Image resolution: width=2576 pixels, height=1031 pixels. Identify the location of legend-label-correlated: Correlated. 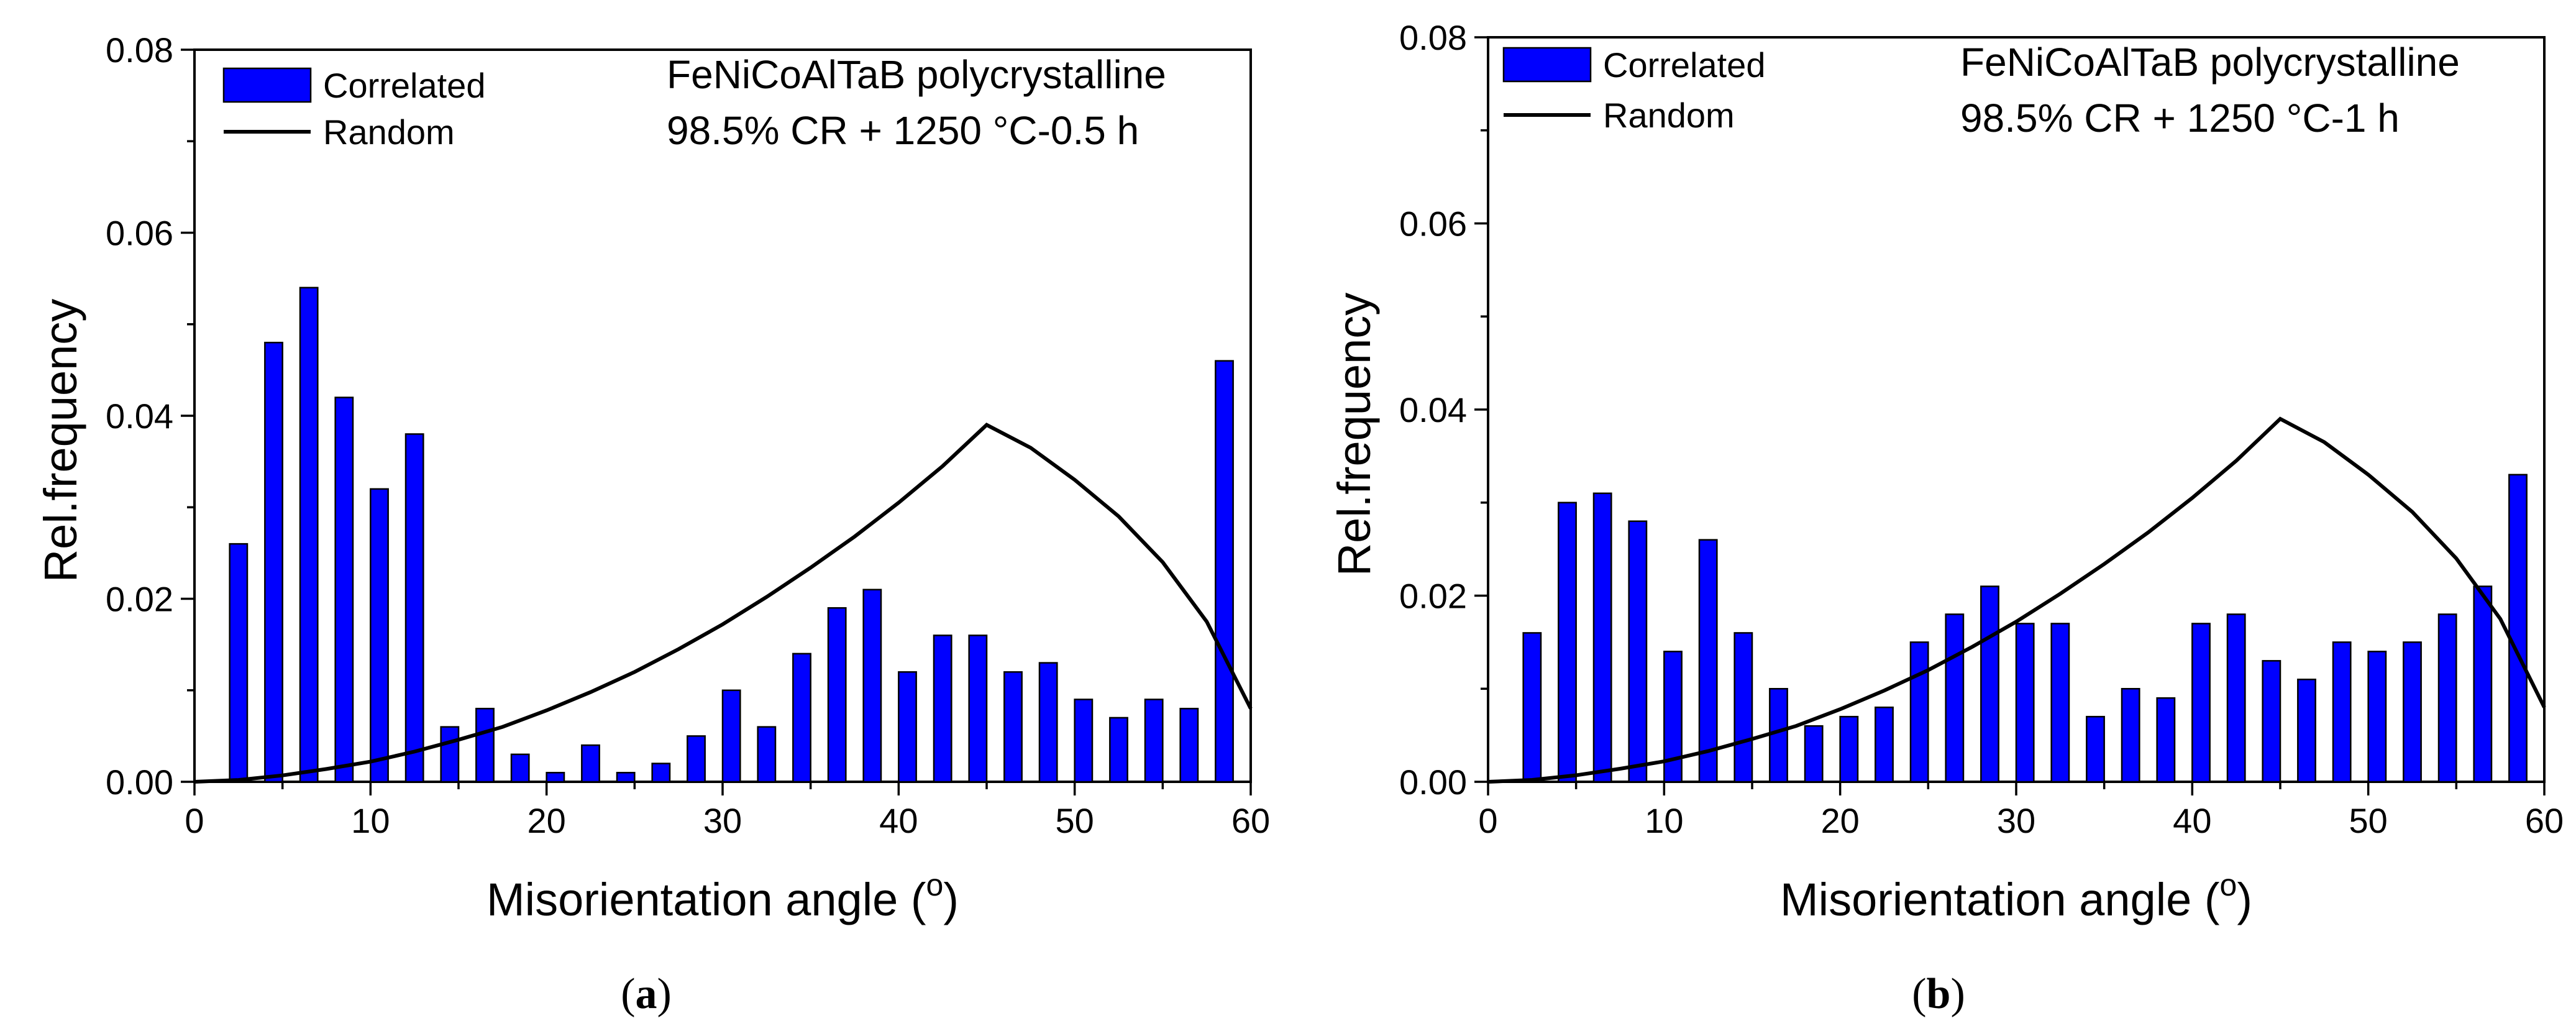
(1684, 65).